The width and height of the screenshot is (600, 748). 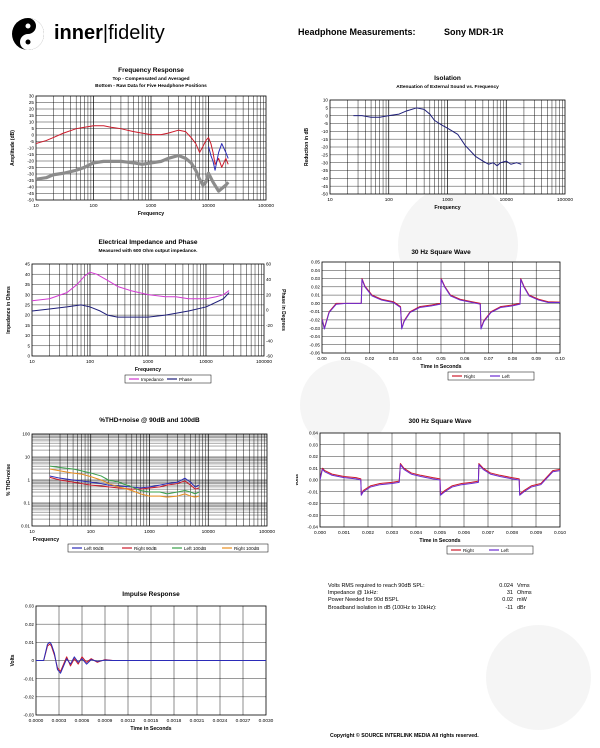 I want to click on x-tick-label: 0.006, so click(x=464, y=533).